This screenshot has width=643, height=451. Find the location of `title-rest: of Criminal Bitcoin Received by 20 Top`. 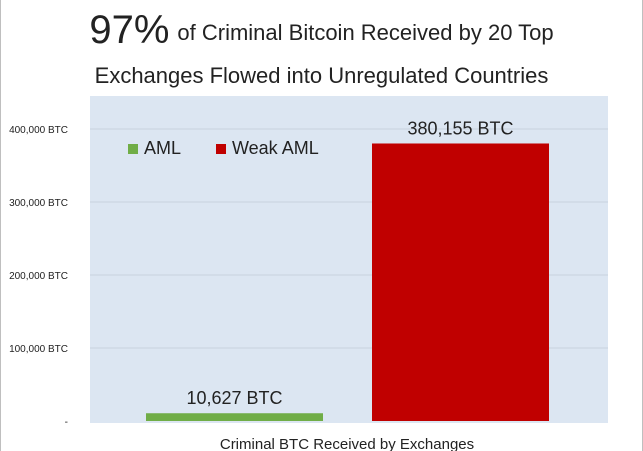

title-rest: of Criminal Bitcoin Received by 20 Top is located at coordinates (365, 32).